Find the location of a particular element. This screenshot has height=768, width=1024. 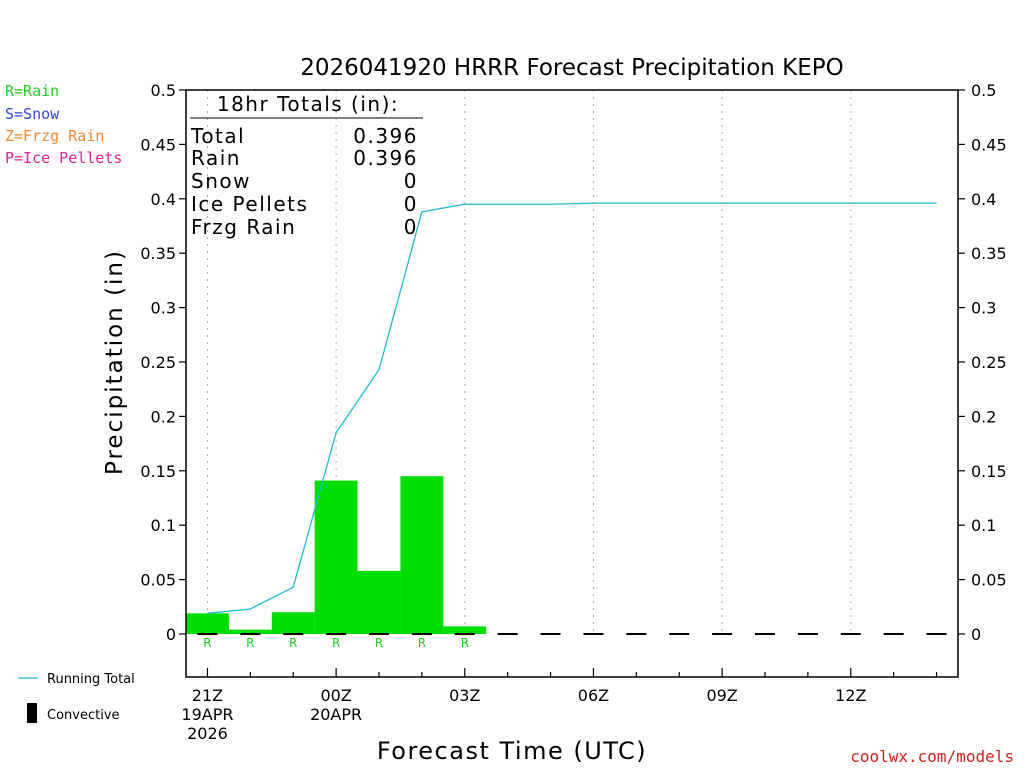

y-tick-label-left-10: 0.5 is located at coordinates (163, 90).